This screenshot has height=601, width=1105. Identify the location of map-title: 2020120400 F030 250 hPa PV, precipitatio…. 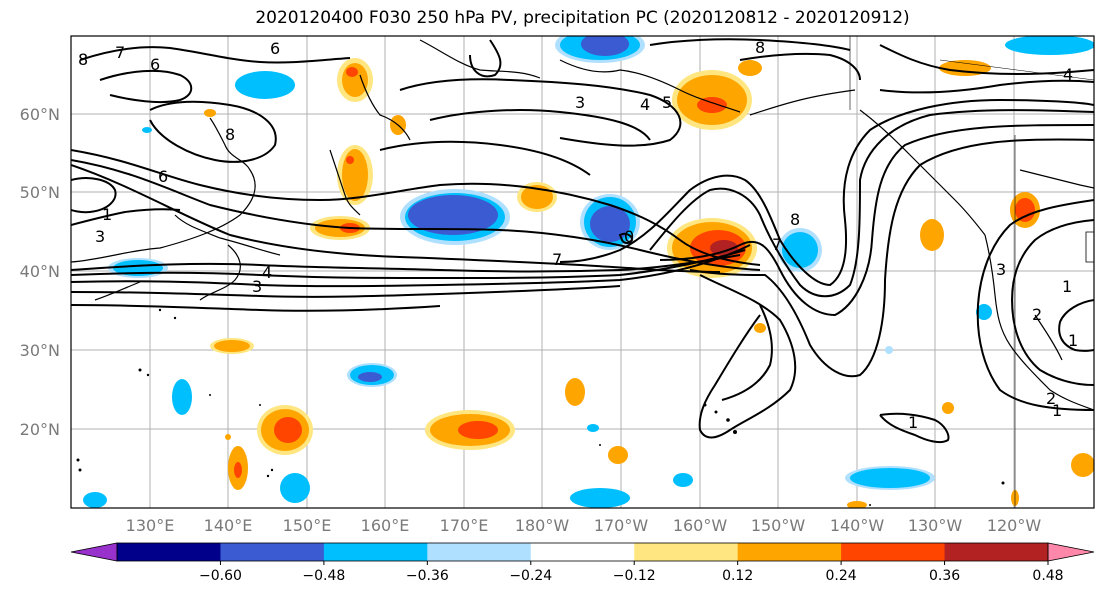
(582, 18).